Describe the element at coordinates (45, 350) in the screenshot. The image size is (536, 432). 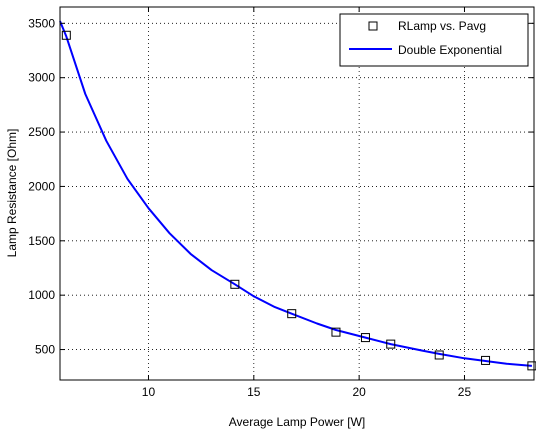
I see `y-tick-label: 500` at that location.